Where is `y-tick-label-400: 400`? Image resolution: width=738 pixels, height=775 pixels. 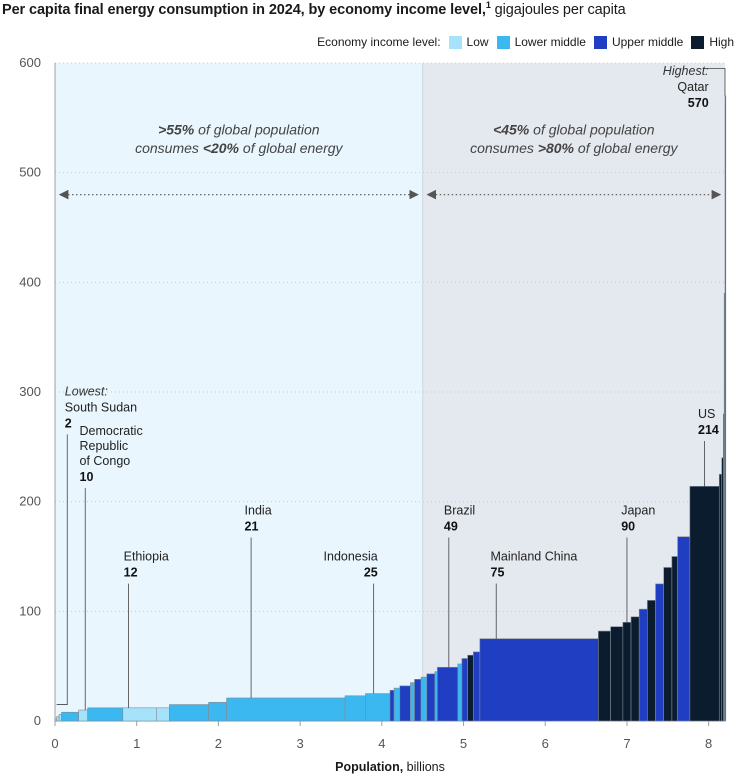
y-tick-label-400: 400 is located at coordinates (30, 281).